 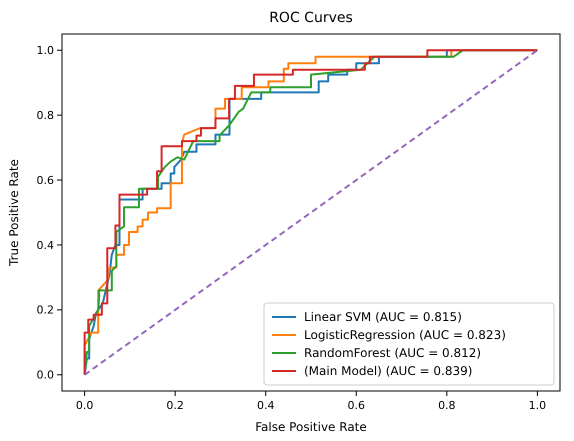 What do you see at coordinates (537, 405) in the screenshot?
I see `x-tick-label: 1.0` at bounding box center [537, 405].